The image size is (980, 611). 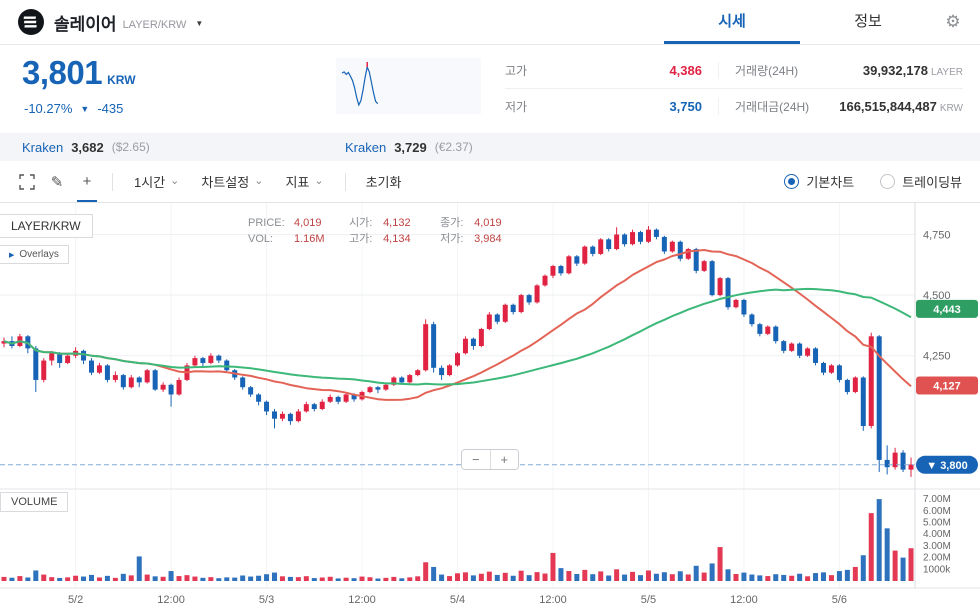 I want to click on svg-text: 5.00M, so click(x=937, y=523).